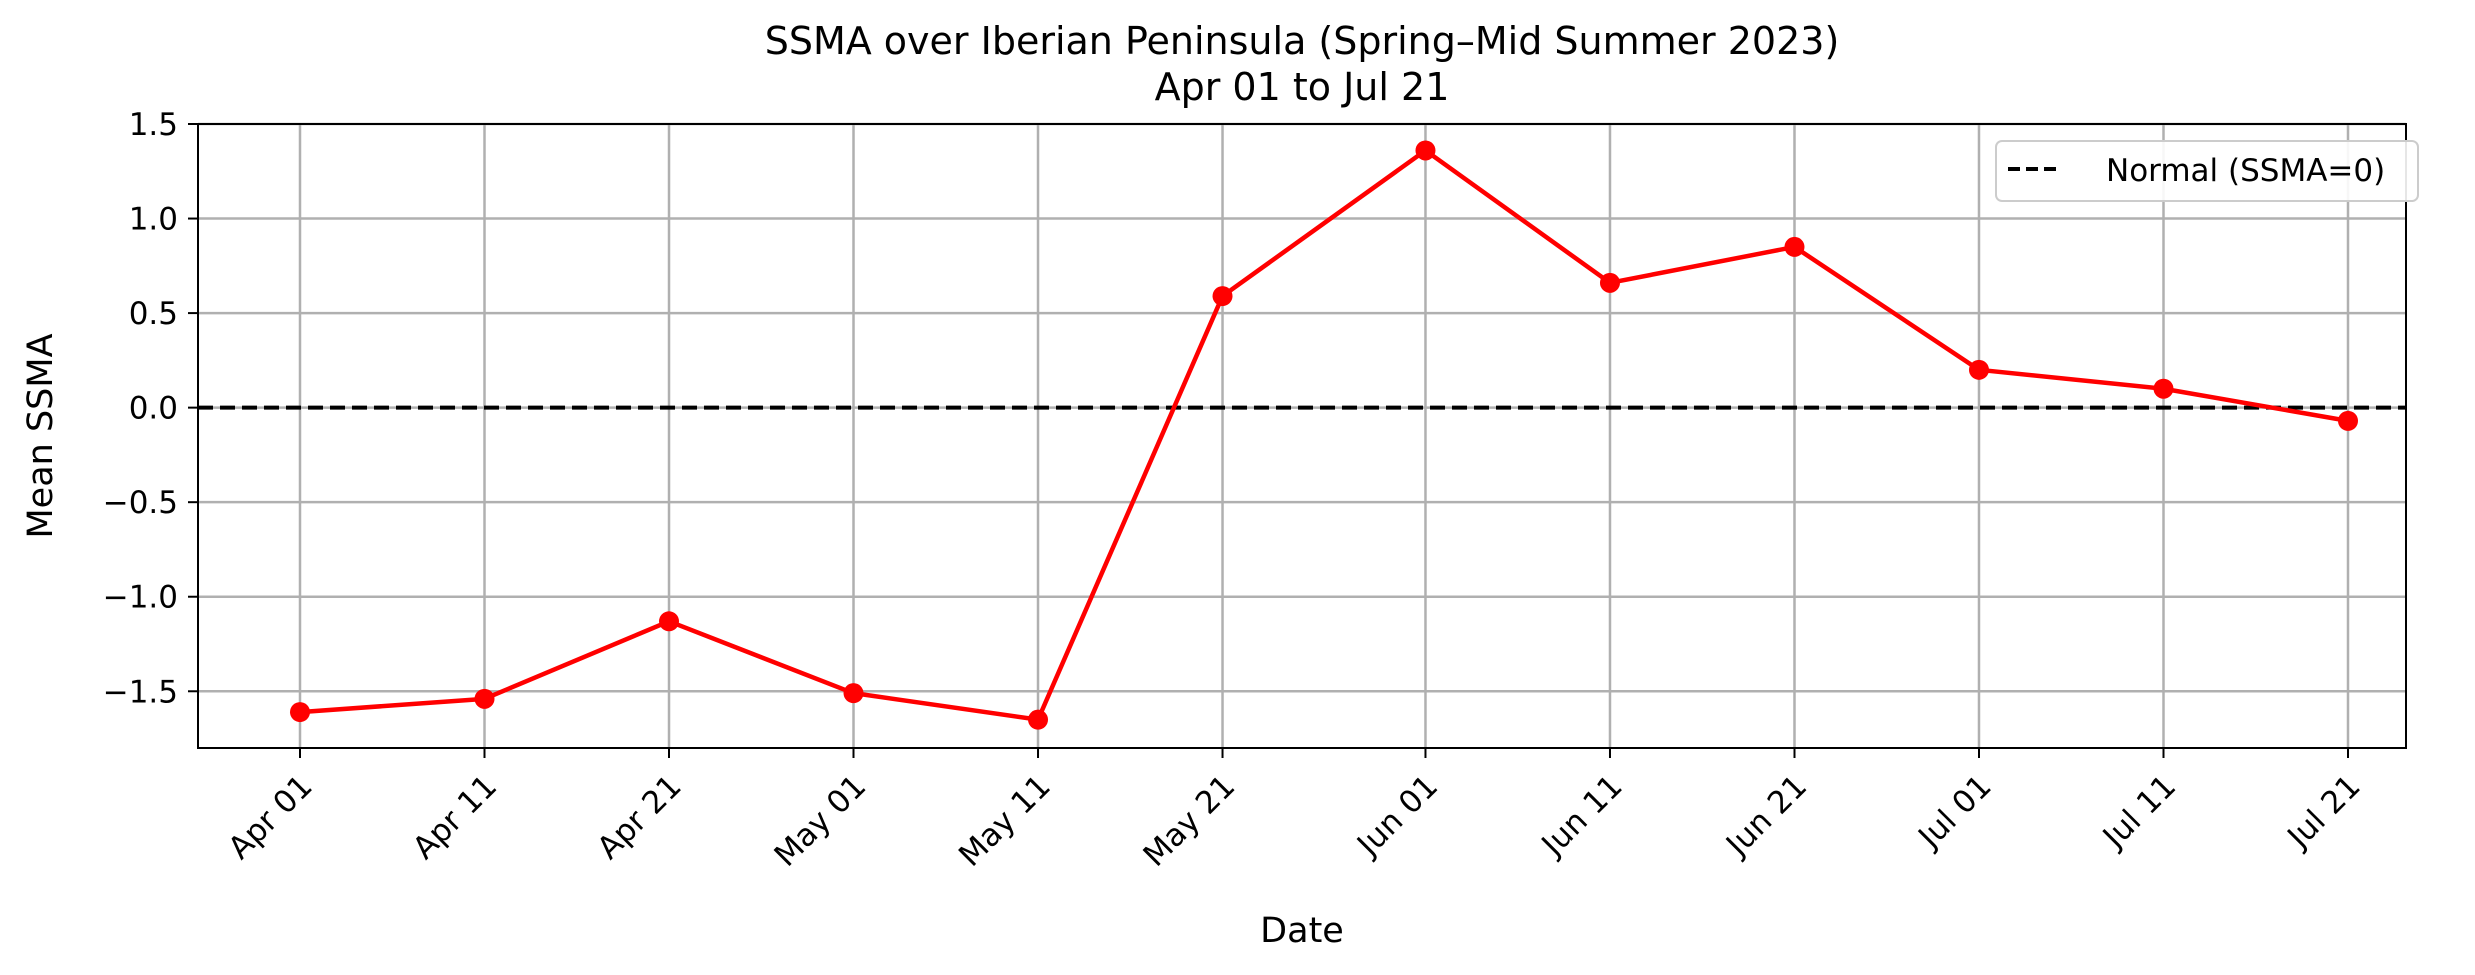  What do you see at coordinates (1954, 812) in the screenshot?
I see `x-tick-label: Jul 01` at bounding box center [1954, 812].